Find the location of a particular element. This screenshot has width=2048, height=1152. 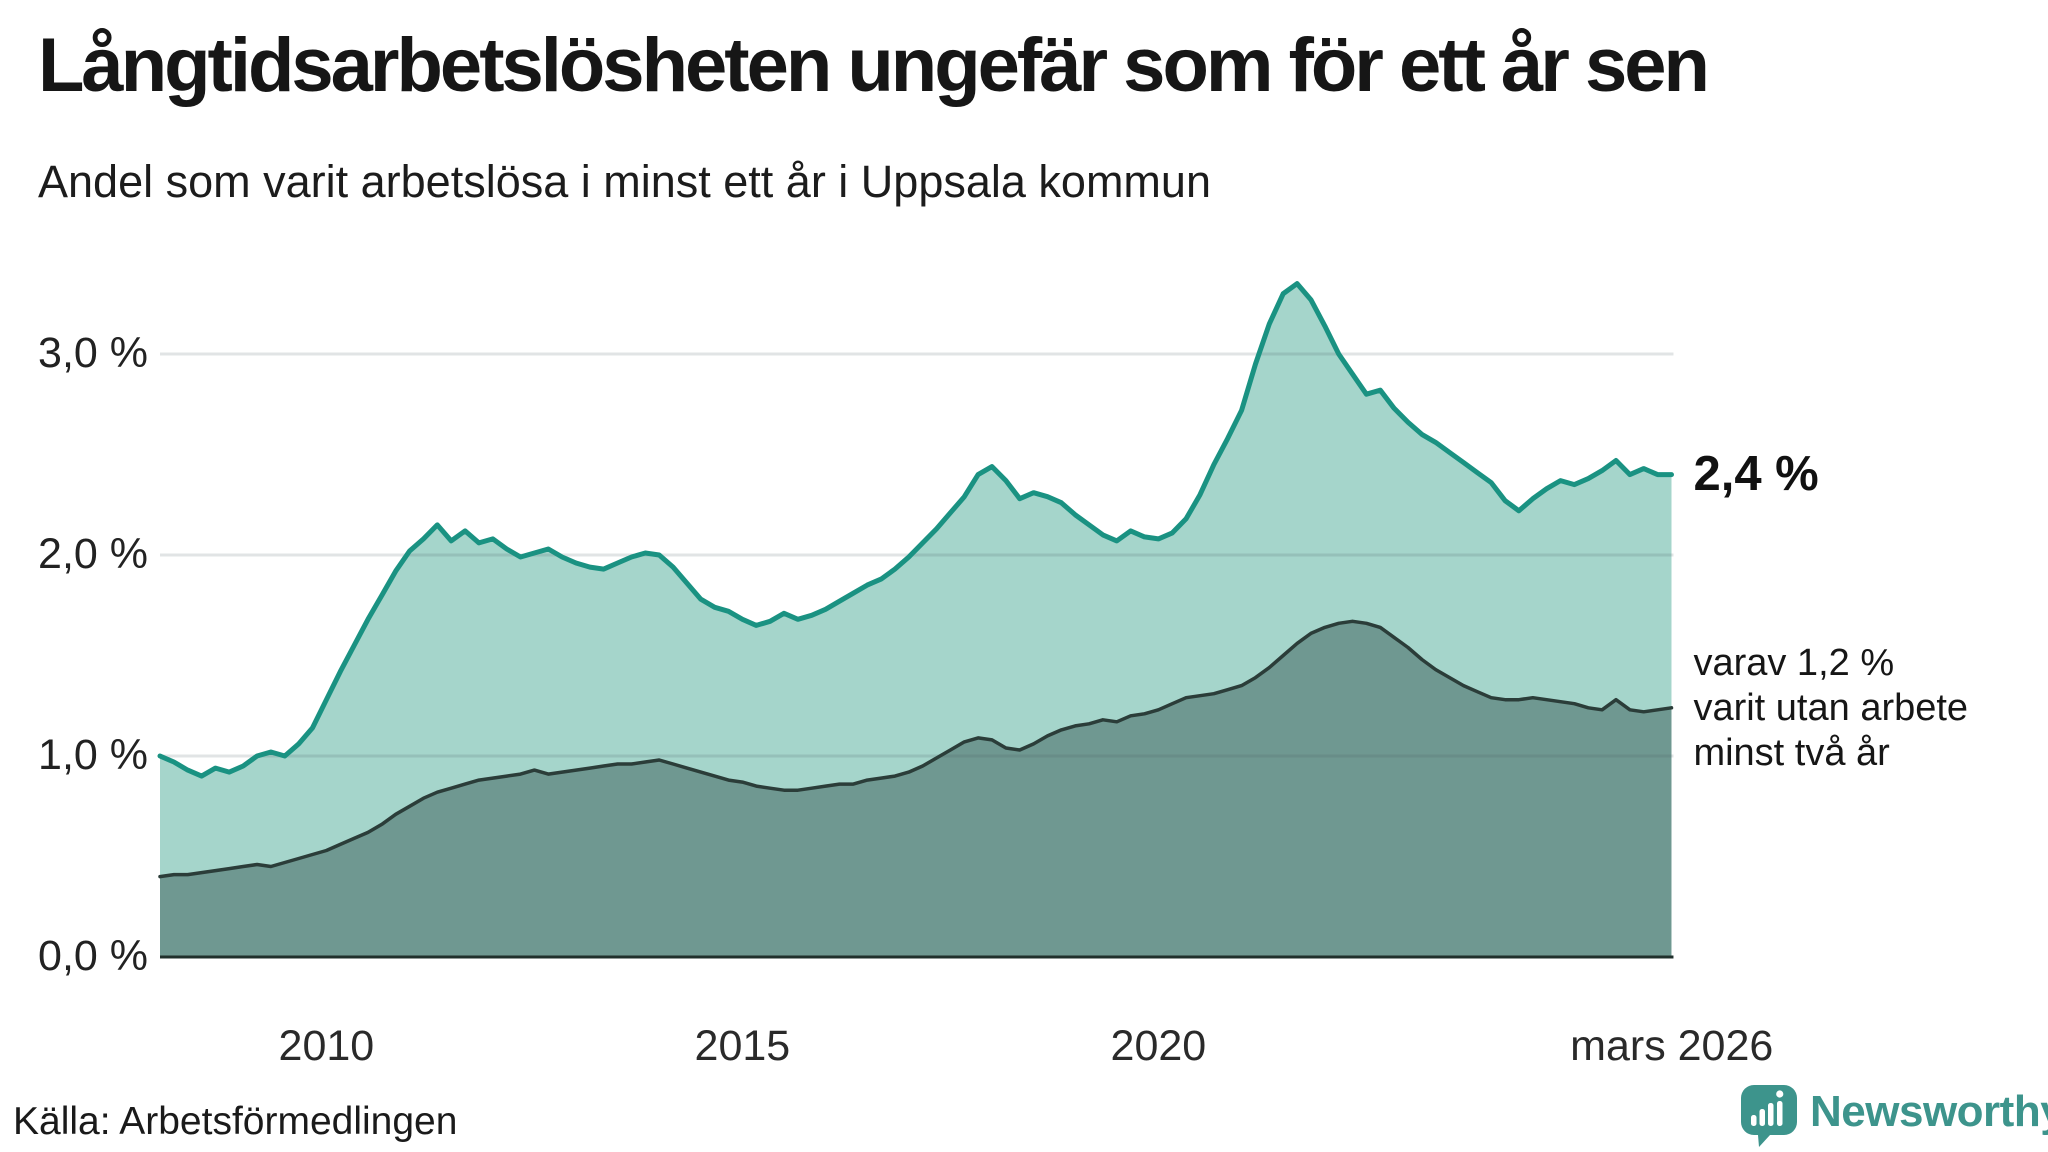

annotation-line: varit utan arbete is located at coordinates (1831, 707).